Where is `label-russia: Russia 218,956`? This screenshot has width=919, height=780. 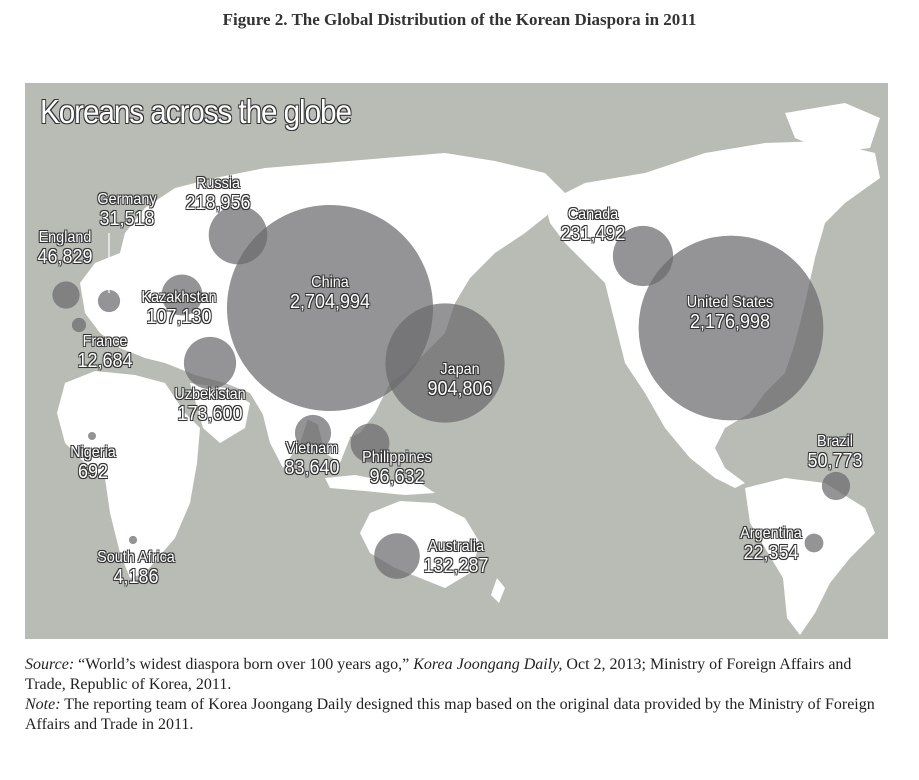
label-russia: Russia 218,956 is located at coordinates (218, 194).